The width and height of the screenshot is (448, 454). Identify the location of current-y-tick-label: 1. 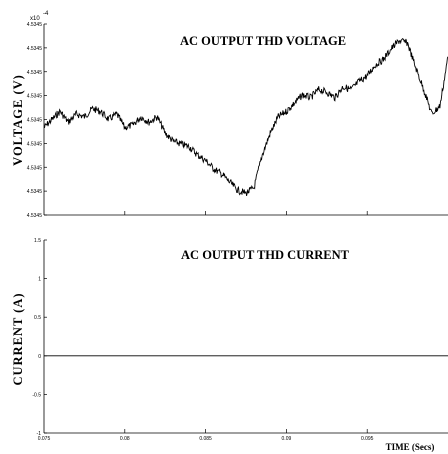
(39, 280).